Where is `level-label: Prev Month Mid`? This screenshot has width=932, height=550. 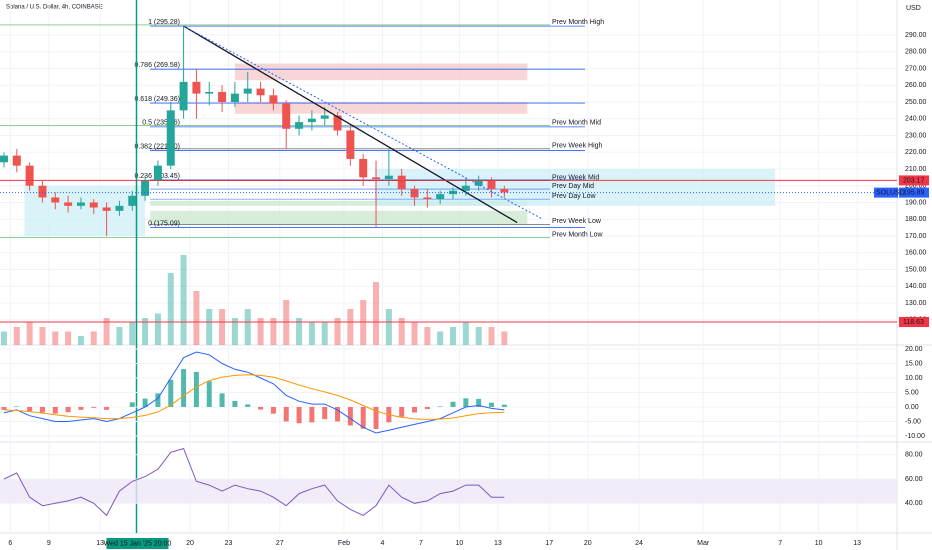
level-label: Prev Month Mid is located at coordinates (576, 122).